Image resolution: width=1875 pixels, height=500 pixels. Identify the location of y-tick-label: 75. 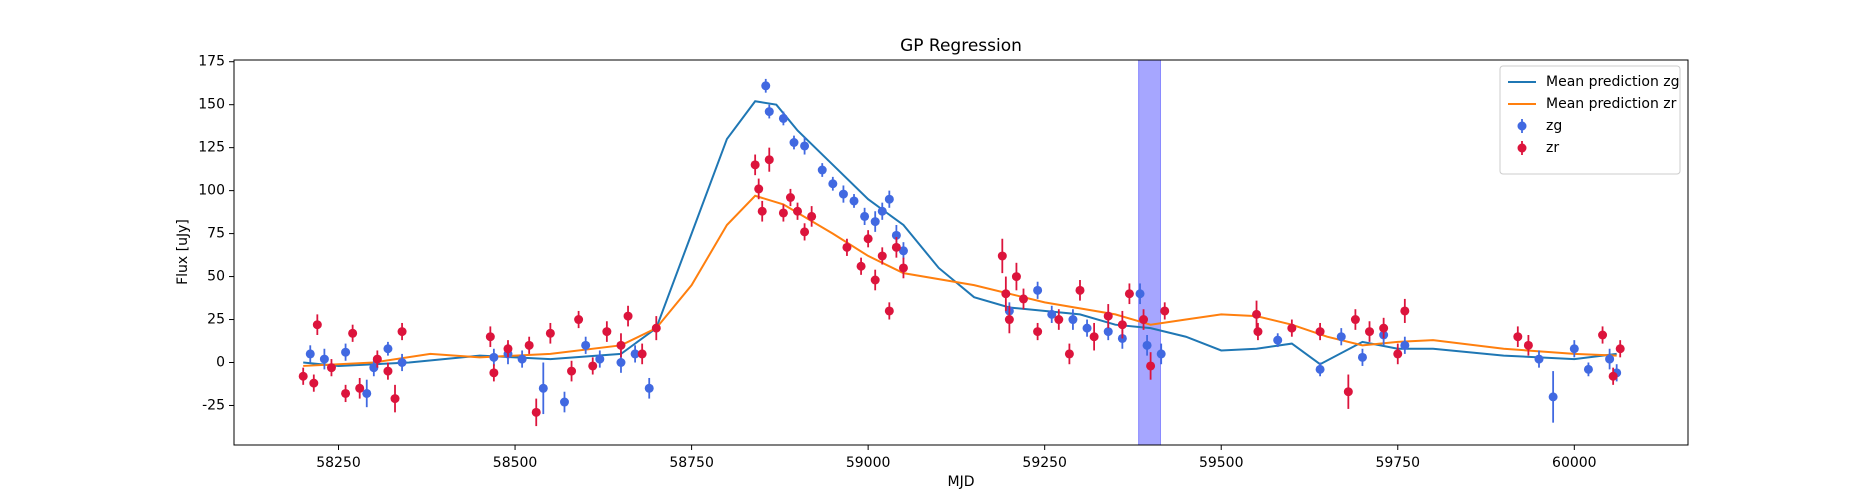
(216, 234).